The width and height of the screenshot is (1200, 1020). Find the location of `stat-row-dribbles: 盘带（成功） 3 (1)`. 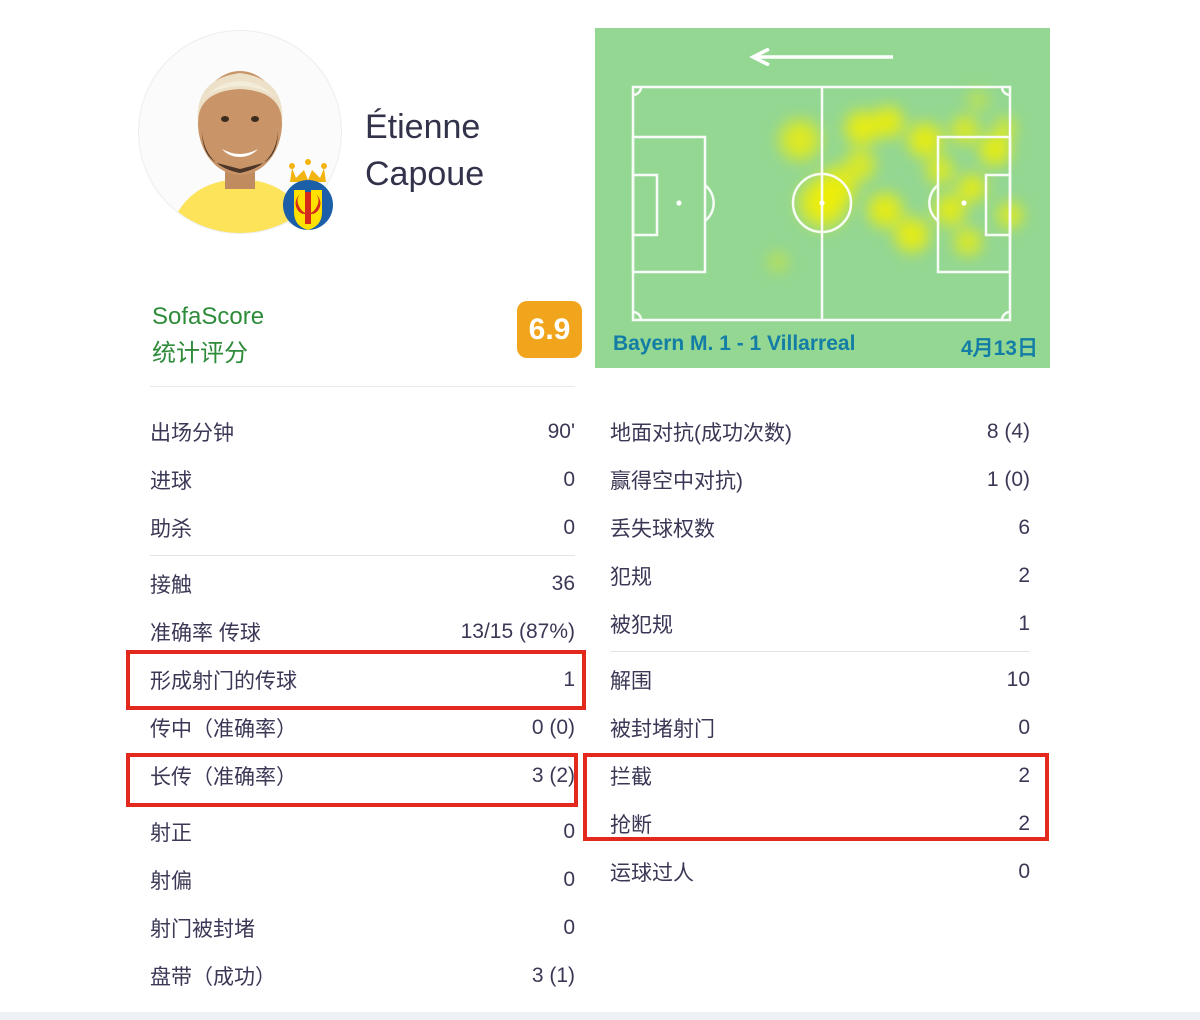

stat-row-dribbles: 盘带（成功） 3 (1) is located at coordinates (362, 976).